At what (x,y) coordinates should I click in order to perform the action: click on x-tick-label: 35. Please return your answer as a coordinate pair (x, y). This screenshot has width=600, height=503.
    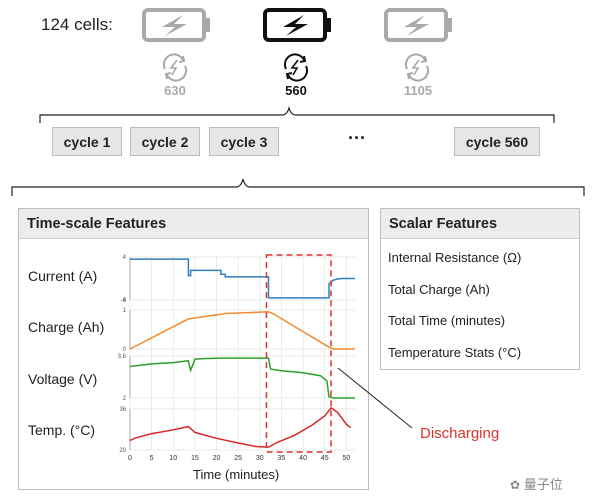
    Looking at the image, I should click on (282, 458).